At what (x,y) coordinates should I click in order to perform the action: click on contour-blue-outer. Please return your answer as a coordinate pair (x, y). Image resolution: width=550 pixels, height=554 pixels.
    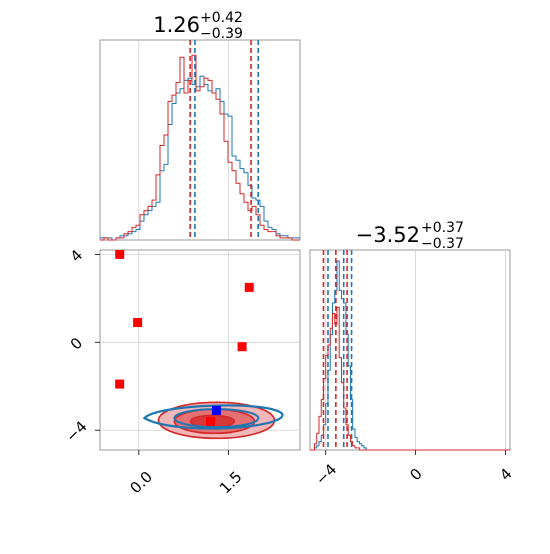
    Looking at the image, I should click on (213, 417).